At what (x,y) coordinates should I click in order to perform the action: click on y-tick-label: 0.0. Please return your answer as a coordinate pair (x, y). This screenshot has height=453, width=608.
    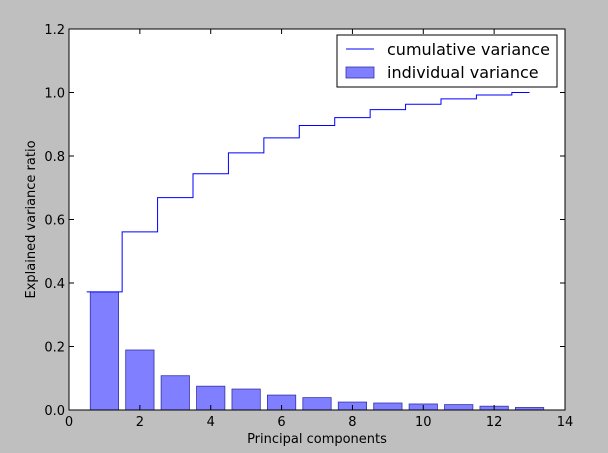
    Looking at the image, I should click on (54, 411).